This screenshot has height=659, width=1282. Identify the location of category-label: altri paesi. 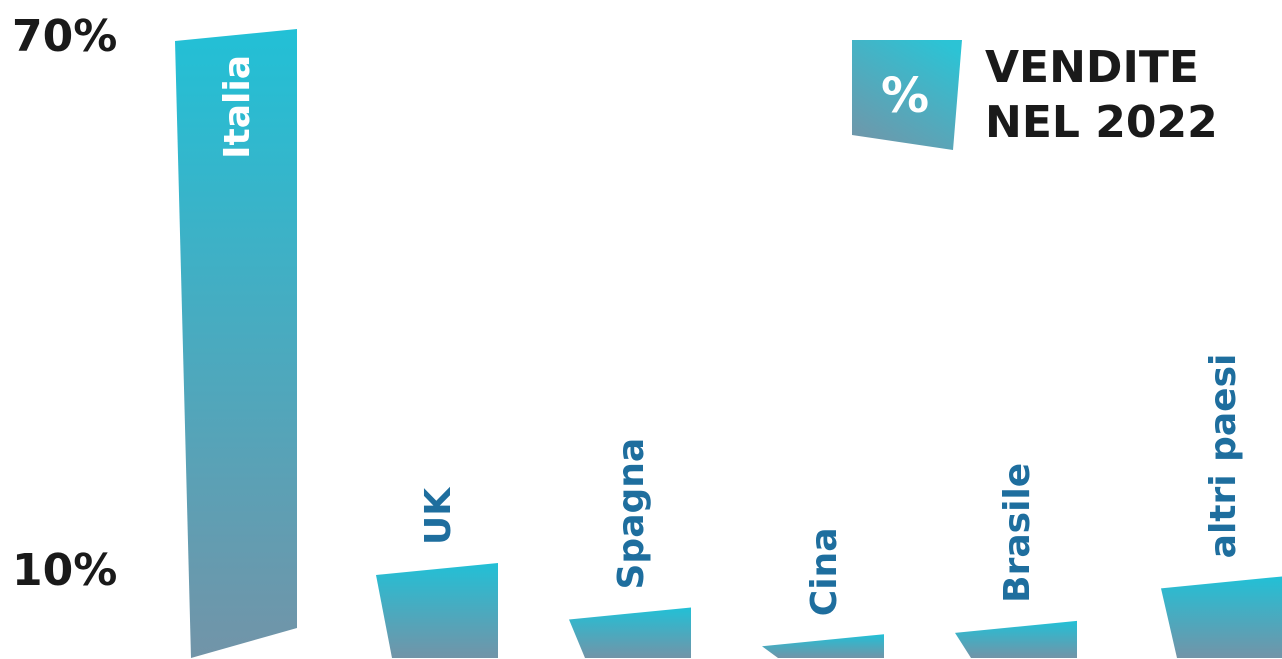
(1223, 456).